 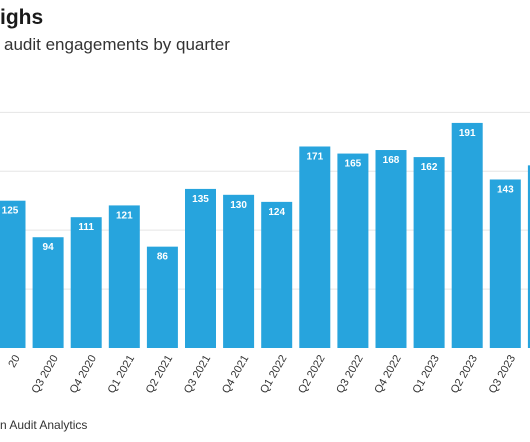 I want to click on bar-value-label: 130, so click(x=238, y=205).